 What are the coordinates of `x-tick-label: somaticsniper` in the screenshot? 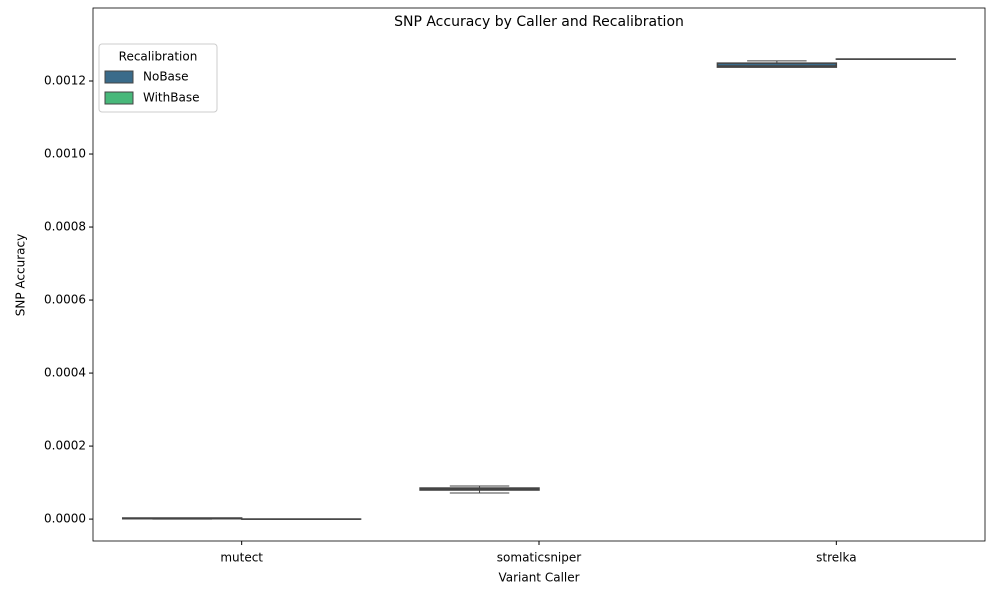 It's located at (539, 558).